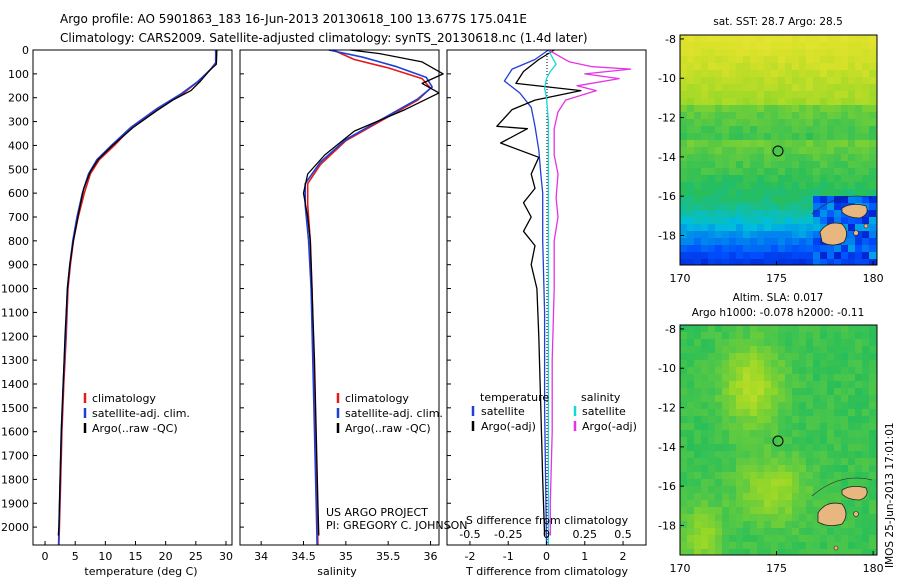  I want to click on temperature-ytick-label: 500, so click(18, 169).